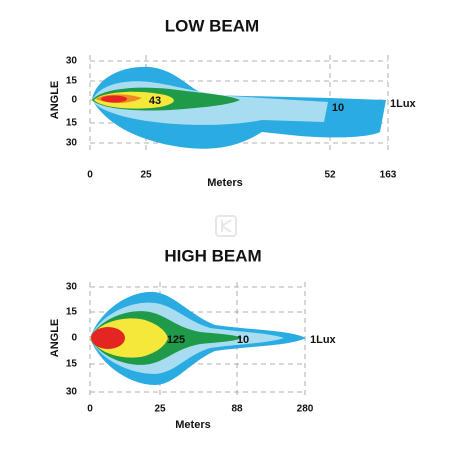  I want to click on x-tick-label: 163, so click(388, 175).